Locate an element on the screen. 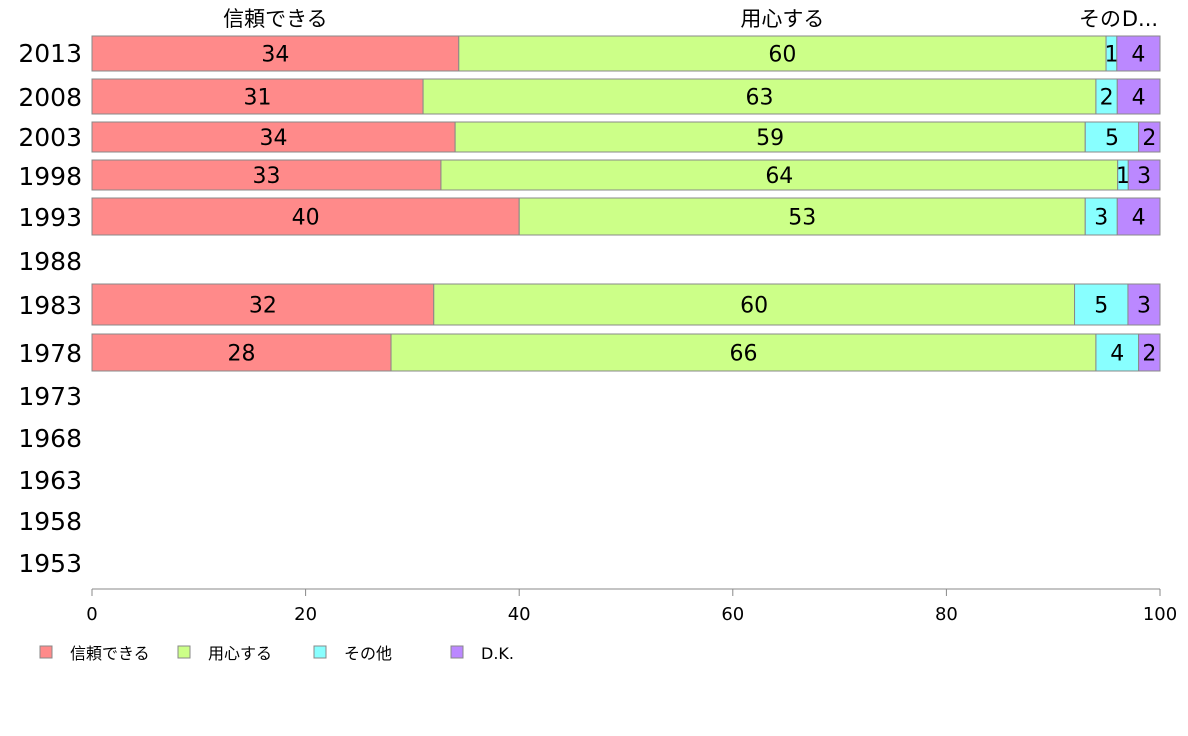 This screenshot has height=736, width=1188. data-label: 59 is located at coordinates (770, 138).